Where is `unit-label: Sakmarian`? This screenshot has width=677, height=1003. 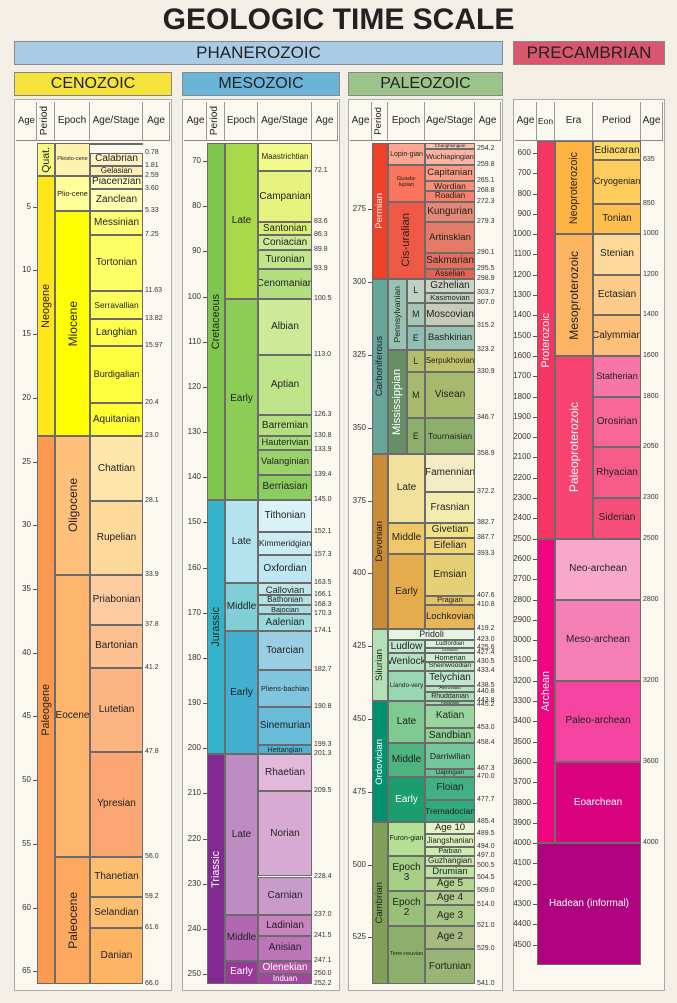 unit-label: Sakmarian is located at coordinates (450, 261).